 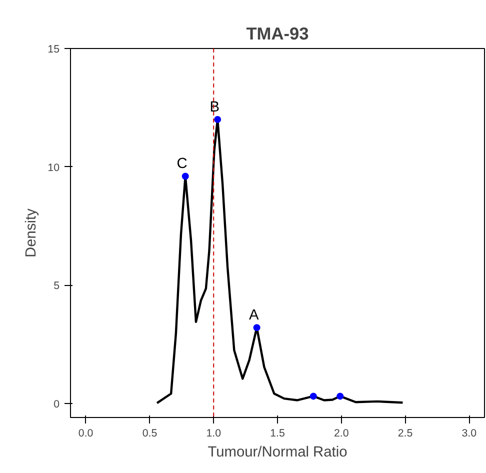 What do you see at coordinates (405, 434) in the screenshot?
I see `x-tick-label: 2.5` at bounding box center [405, 434].